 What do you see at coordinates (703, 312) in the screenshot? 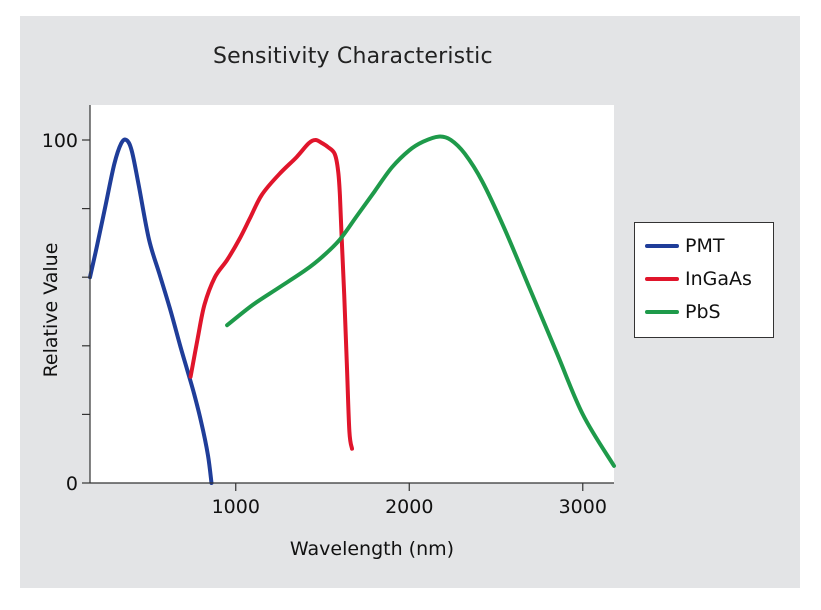
I see `legend-label-pbs: PbS` at bounding box center [703, 312].